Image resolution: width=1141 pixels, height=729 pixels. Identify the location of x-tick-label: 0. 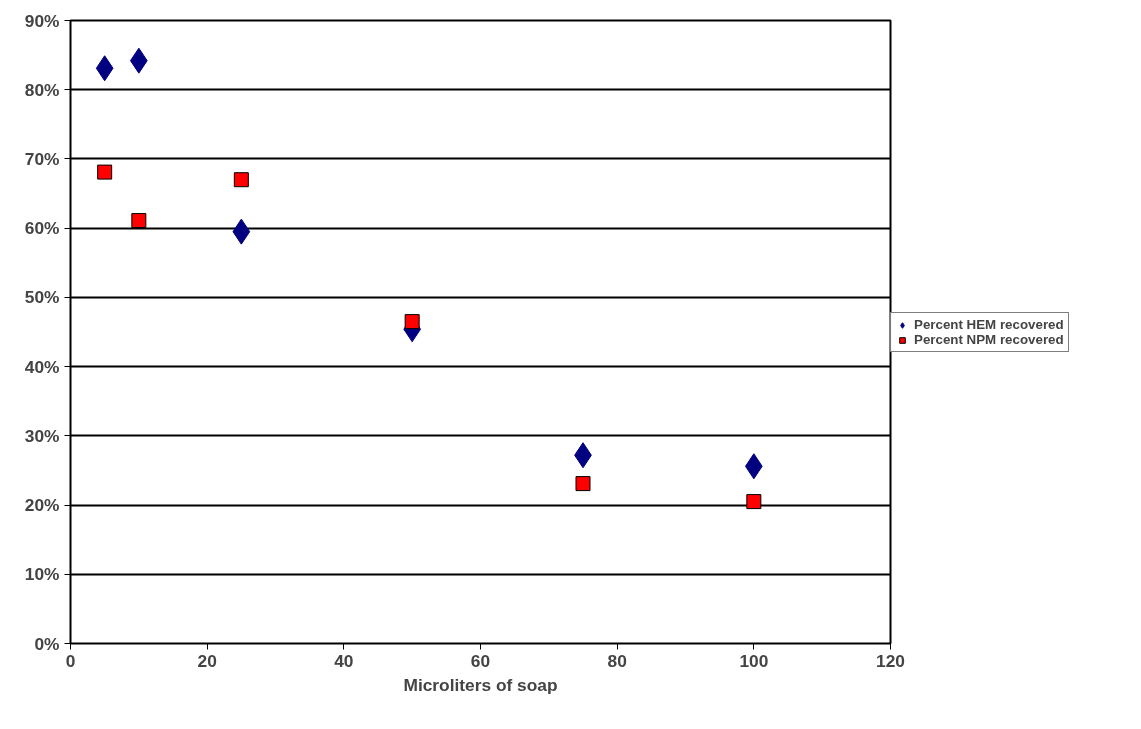
(70, 660).